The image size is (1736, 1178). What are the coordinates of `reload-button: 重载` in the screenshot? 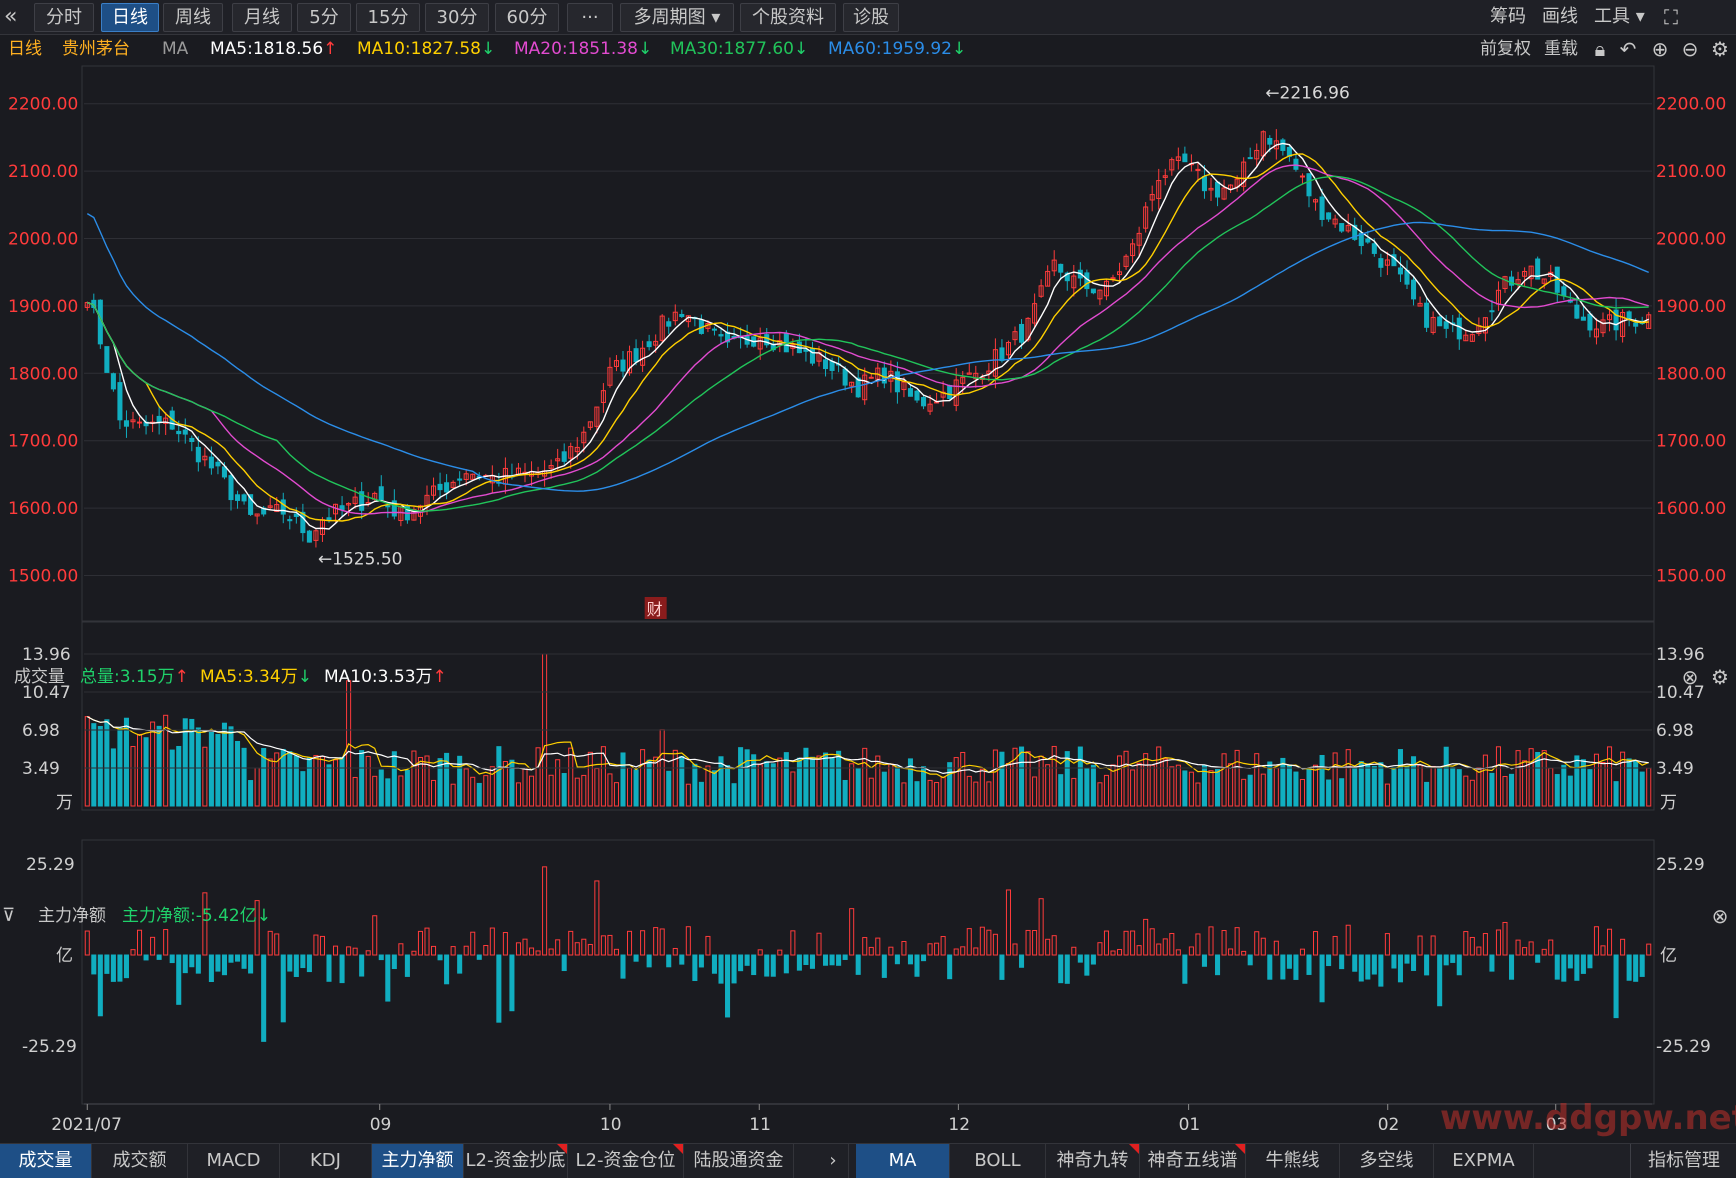 It's located at (1561, 49).